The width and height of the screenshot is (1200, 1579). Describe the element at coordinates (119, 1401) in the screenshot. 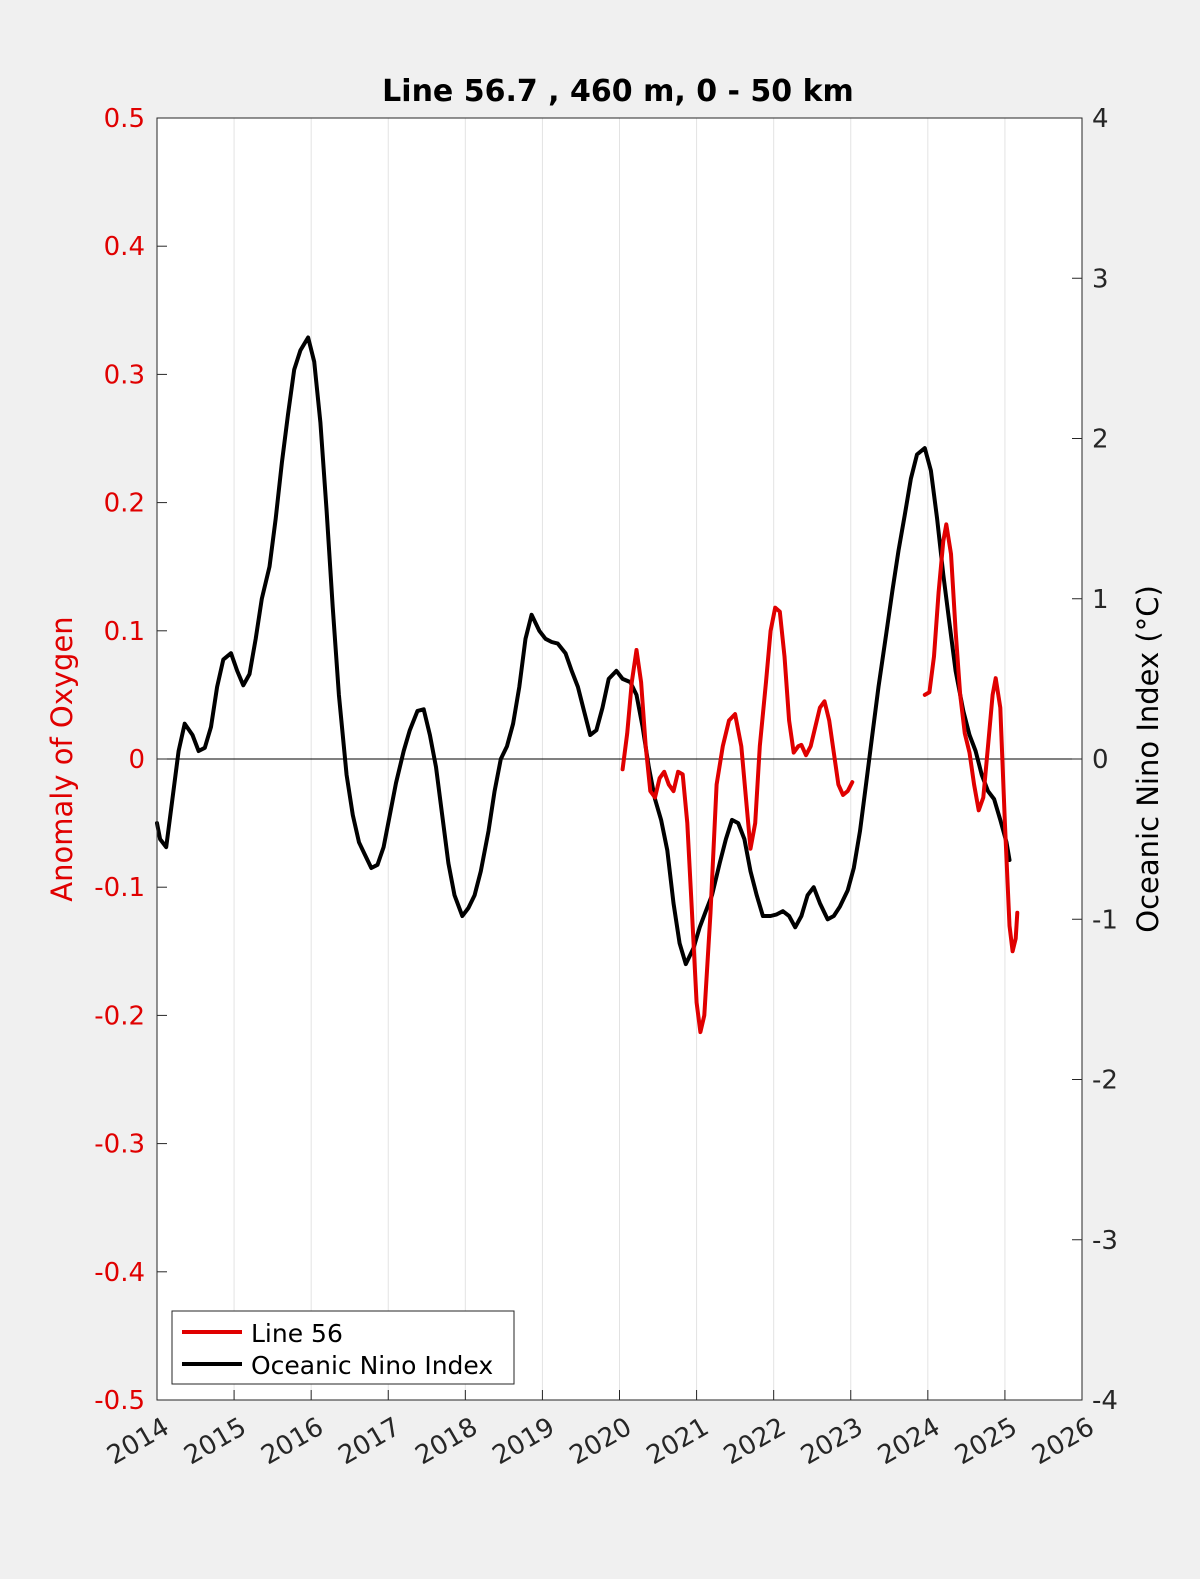

I see `left-tick-label--0.5: -0.5` at that location.